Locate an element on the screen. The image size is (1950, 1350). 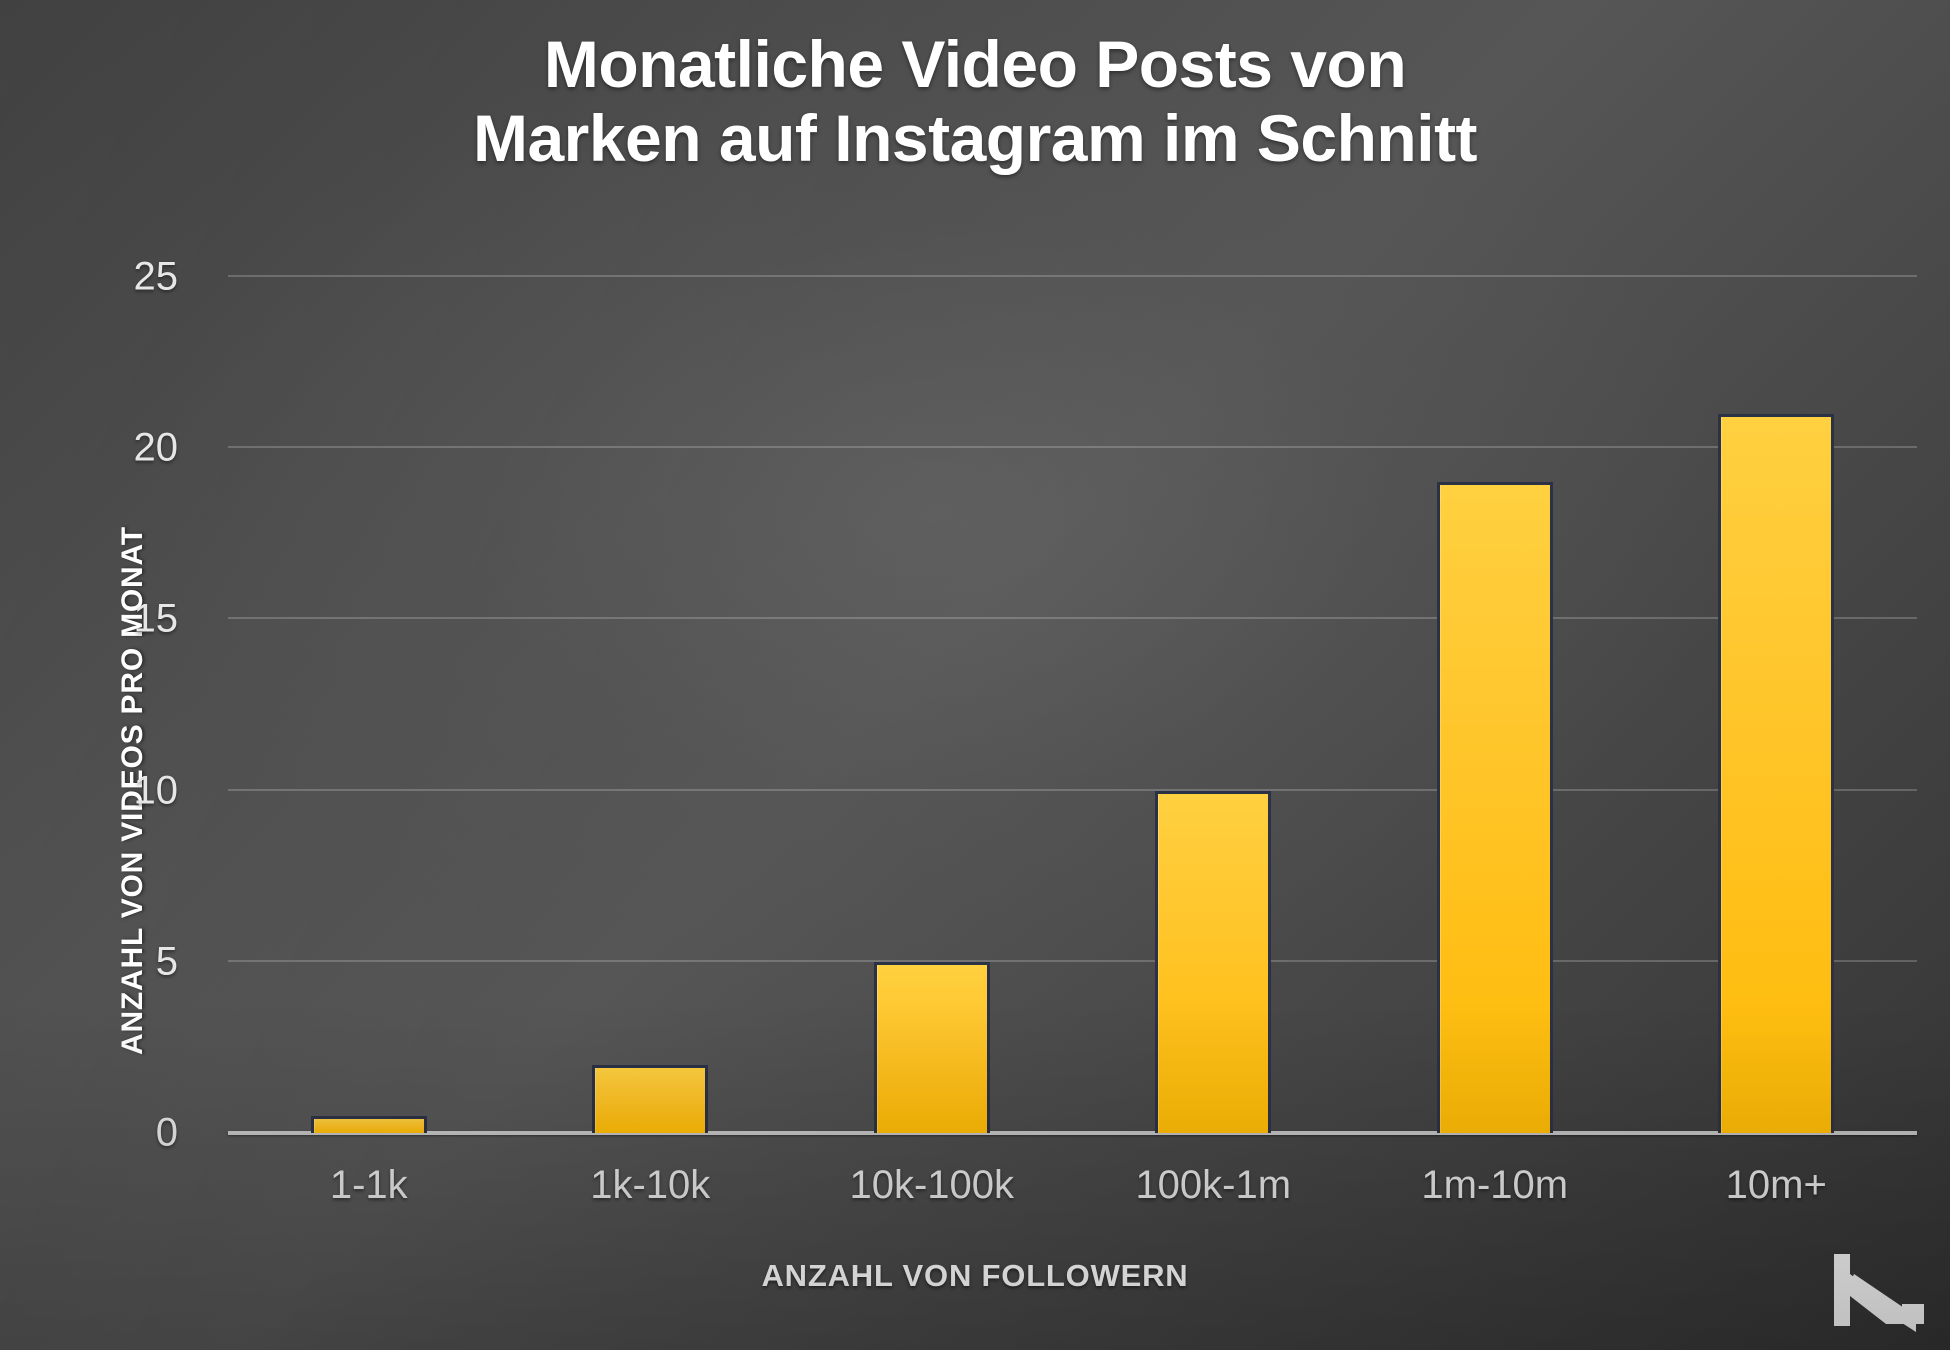
x-axis-line is located at coordinates (1072, 1133).